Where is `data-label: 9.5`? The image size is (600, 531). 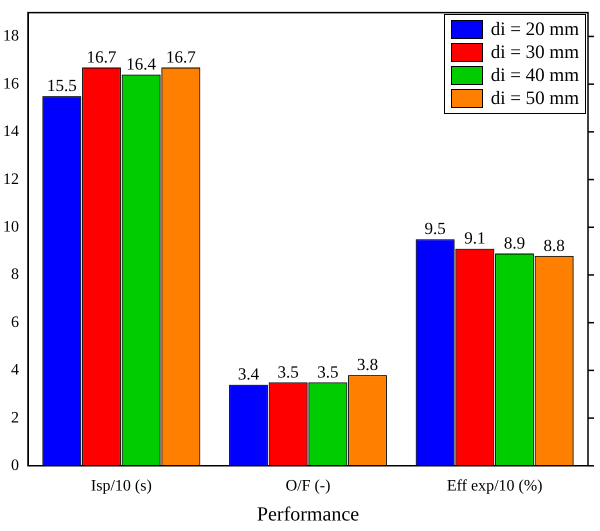
data-label: 9.5 is located at coordinates (435, 228).